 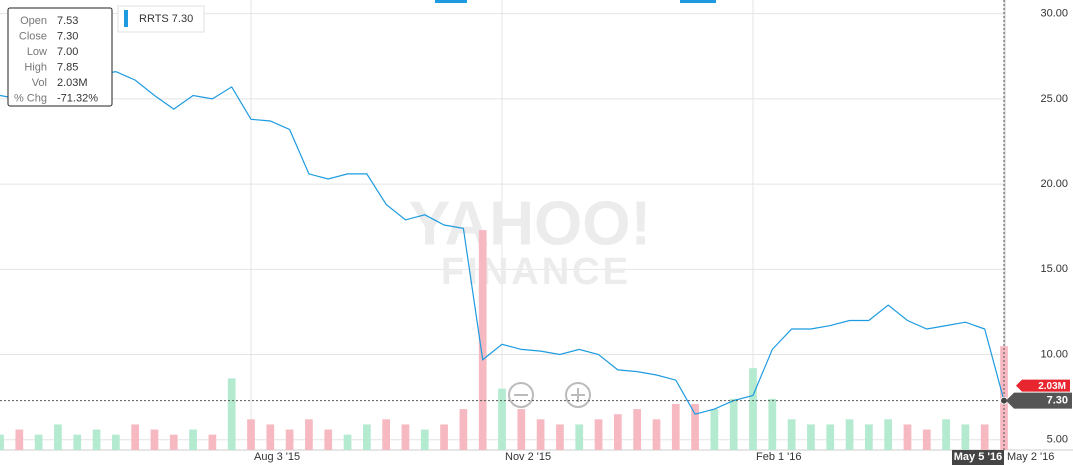 I want to click on tooltip-value: 7.53, so click(x=67, y=21).